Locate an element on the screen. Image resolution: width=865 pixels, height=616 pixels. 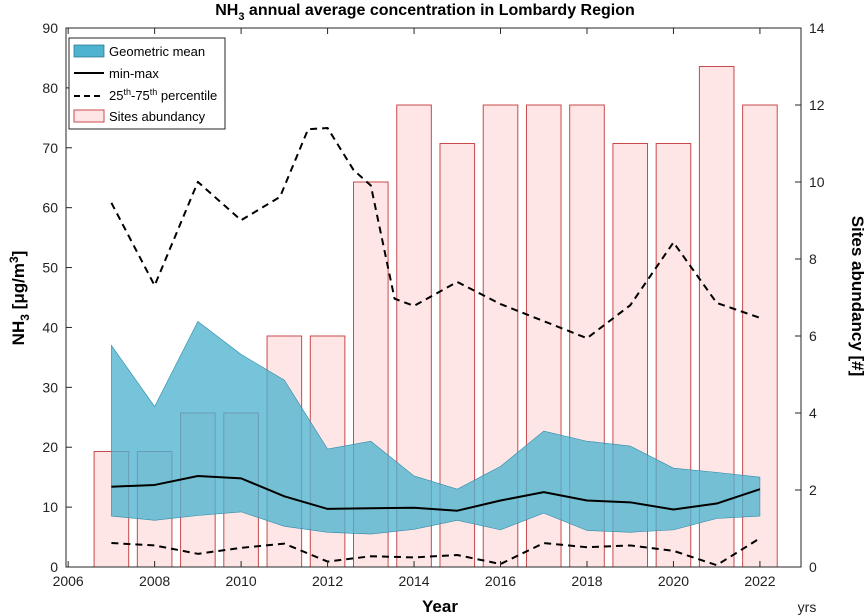
legend-pct-75: -75 is located at coordinates (140, 95).